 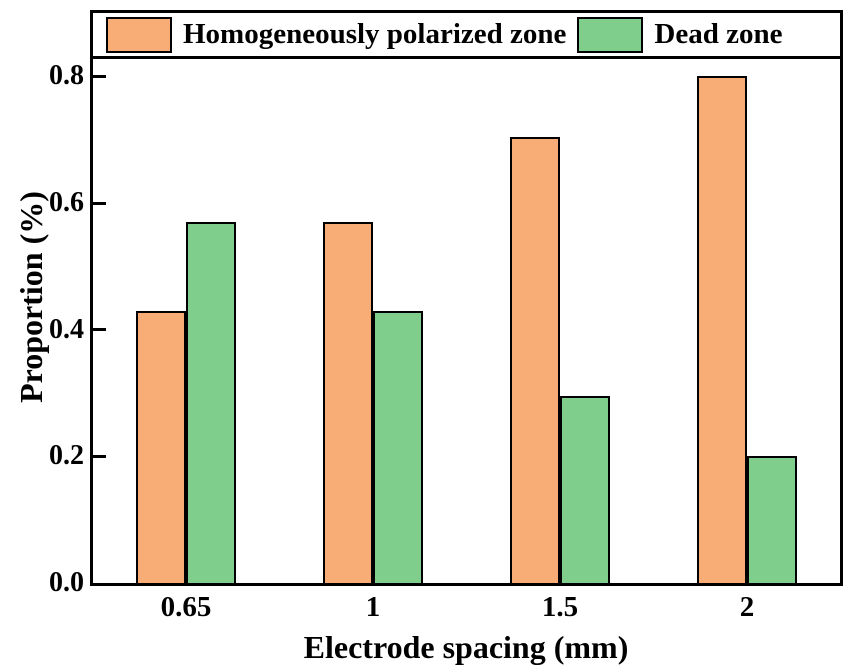 I want to click on bar-homogeneous-x2, so click(x=721, y=329).